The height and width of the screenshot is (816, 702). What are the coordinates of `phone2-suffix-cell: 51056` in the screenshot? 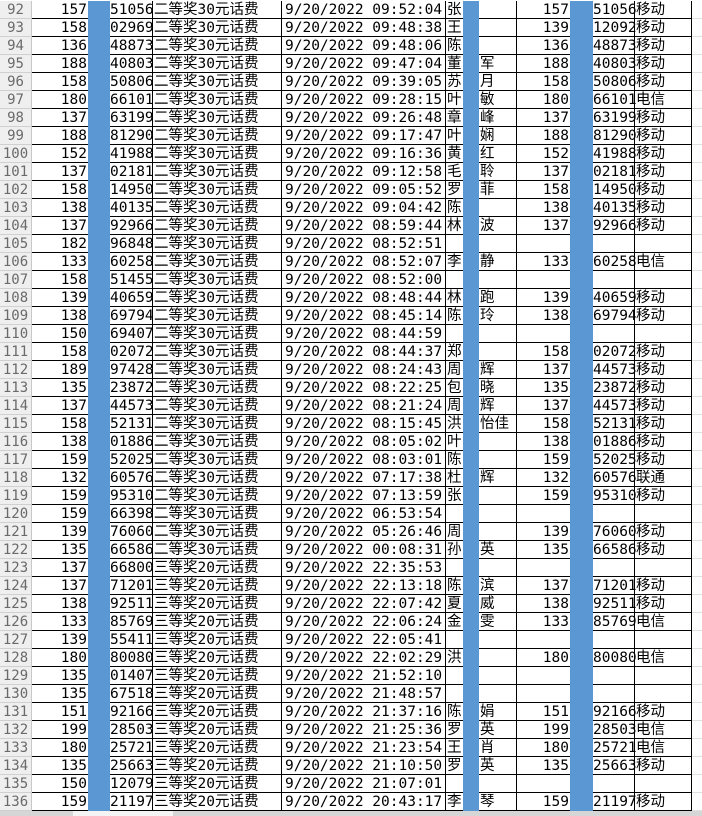 It's located at (615, 10).